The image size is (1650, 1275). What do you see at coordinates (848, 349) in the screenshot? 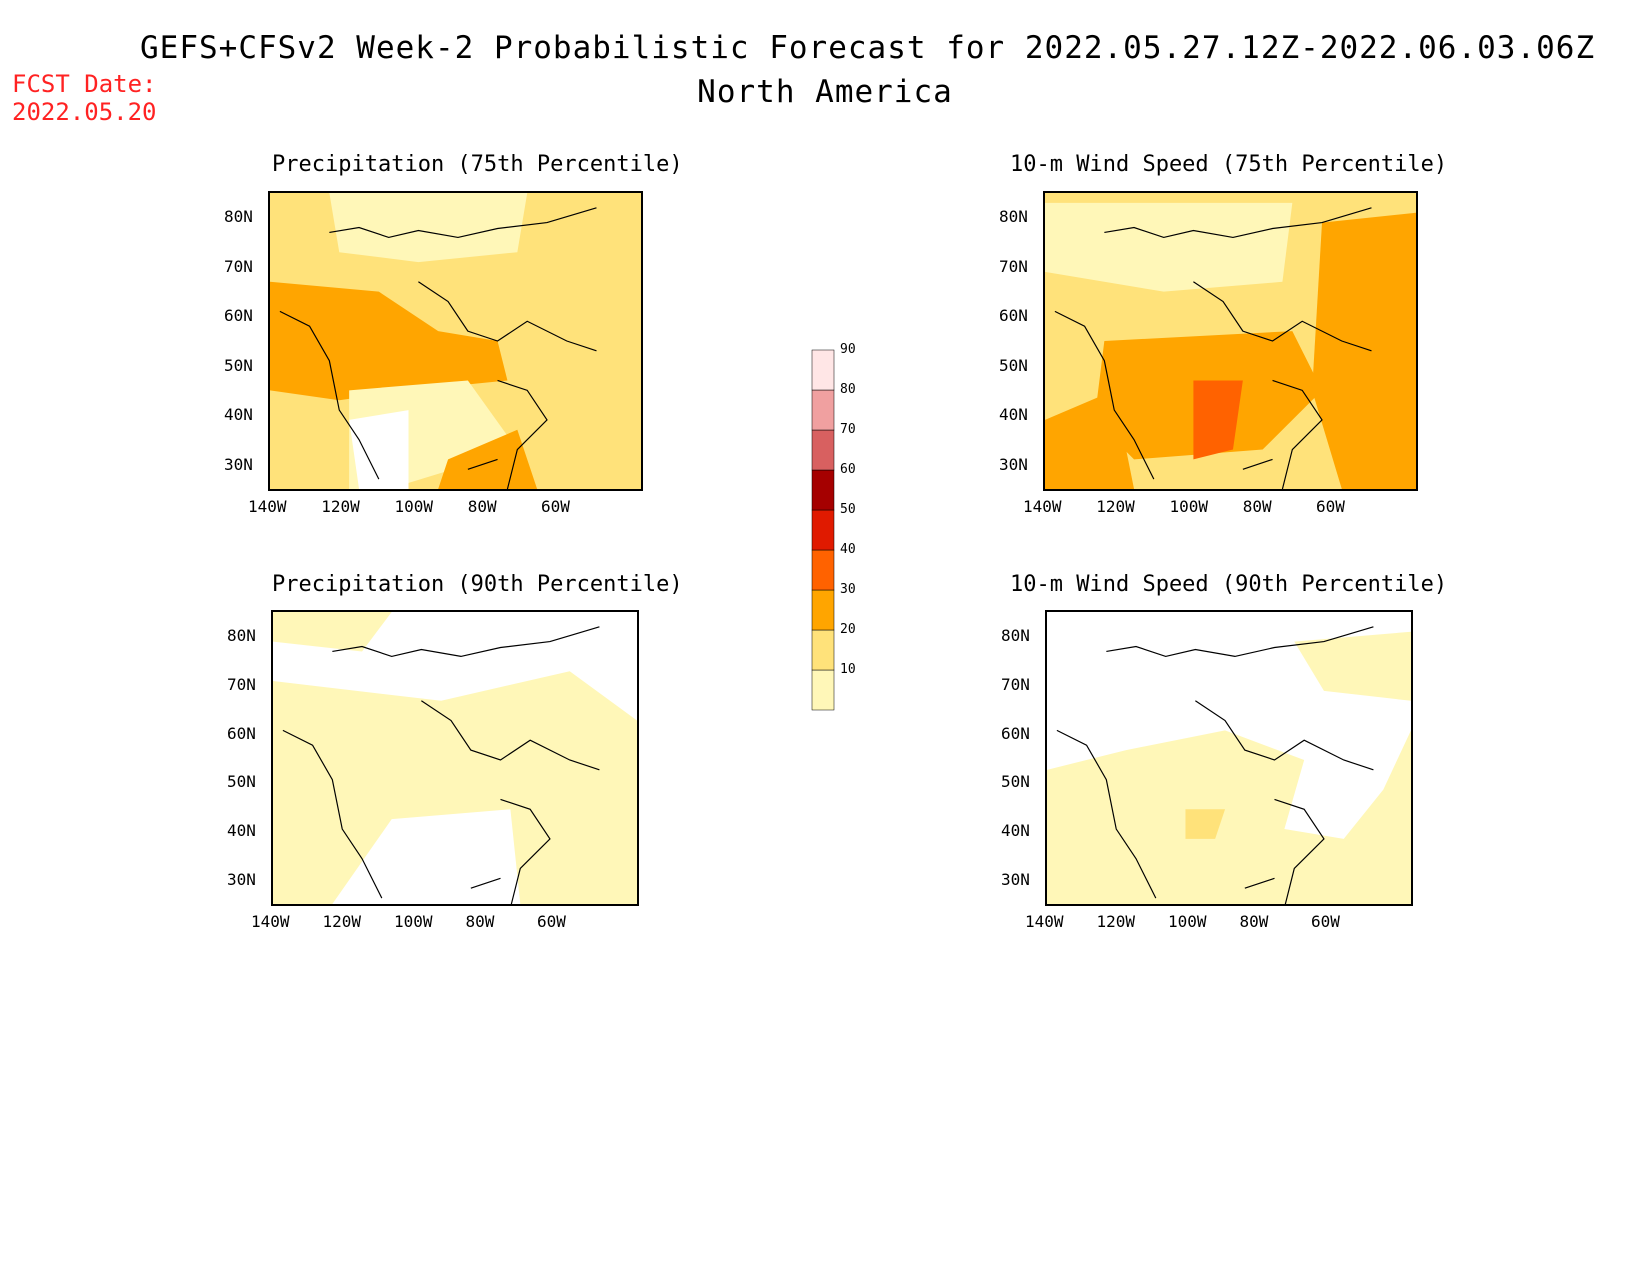
I see `colorbar-level-label: 90` at bounding box center [848, 349].